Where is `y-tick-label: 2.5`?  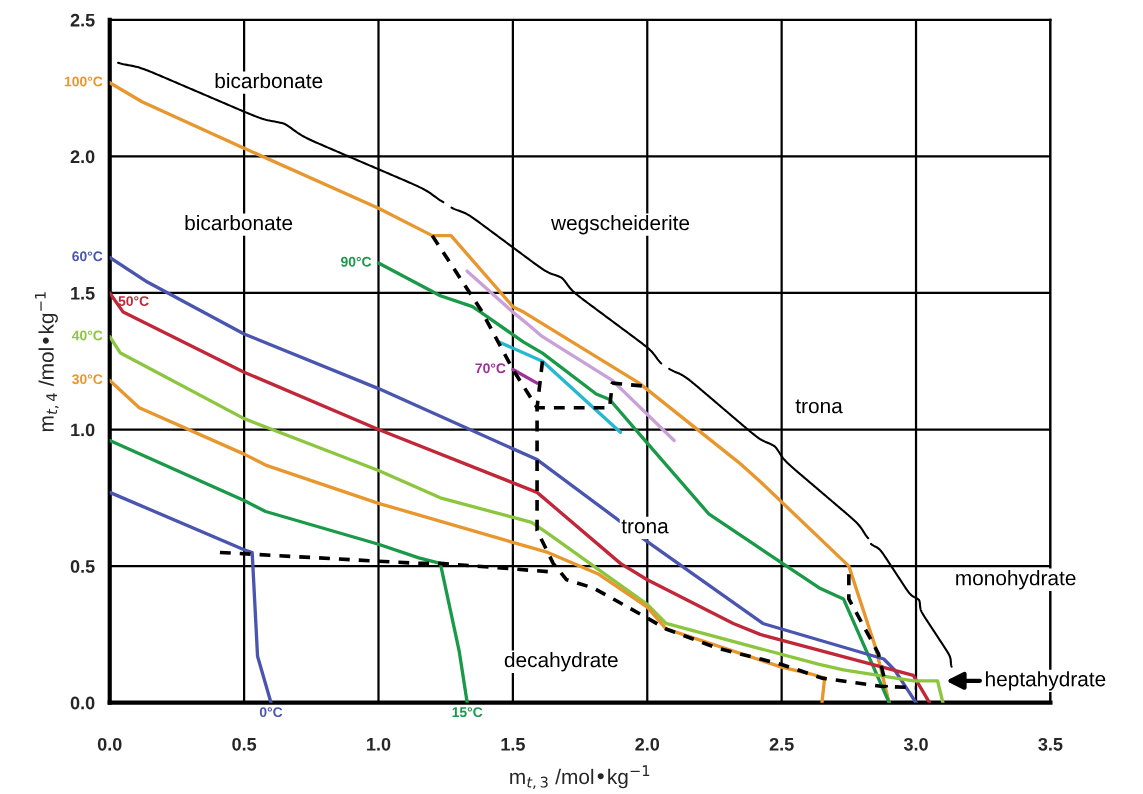 y-tick-label: 2.5 is located at coordinates (82, 20).